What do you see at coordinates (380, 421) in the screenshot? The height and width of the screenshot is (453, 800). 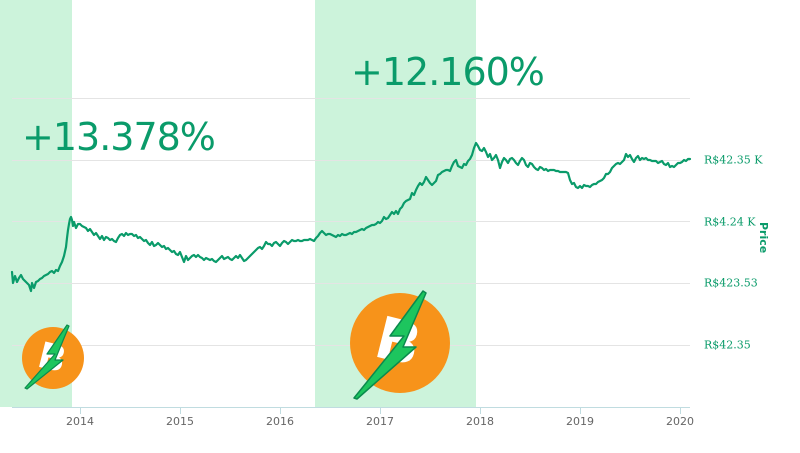 I see `x-tick-label: 2017` at bounding box center [380, 421].